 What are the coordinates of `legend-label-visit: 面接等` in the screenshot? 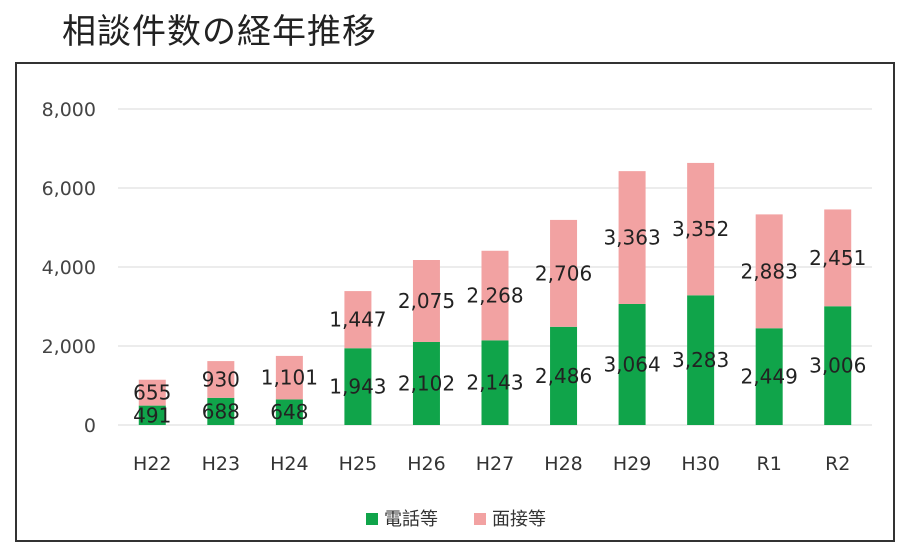 It's located at (519, 519).